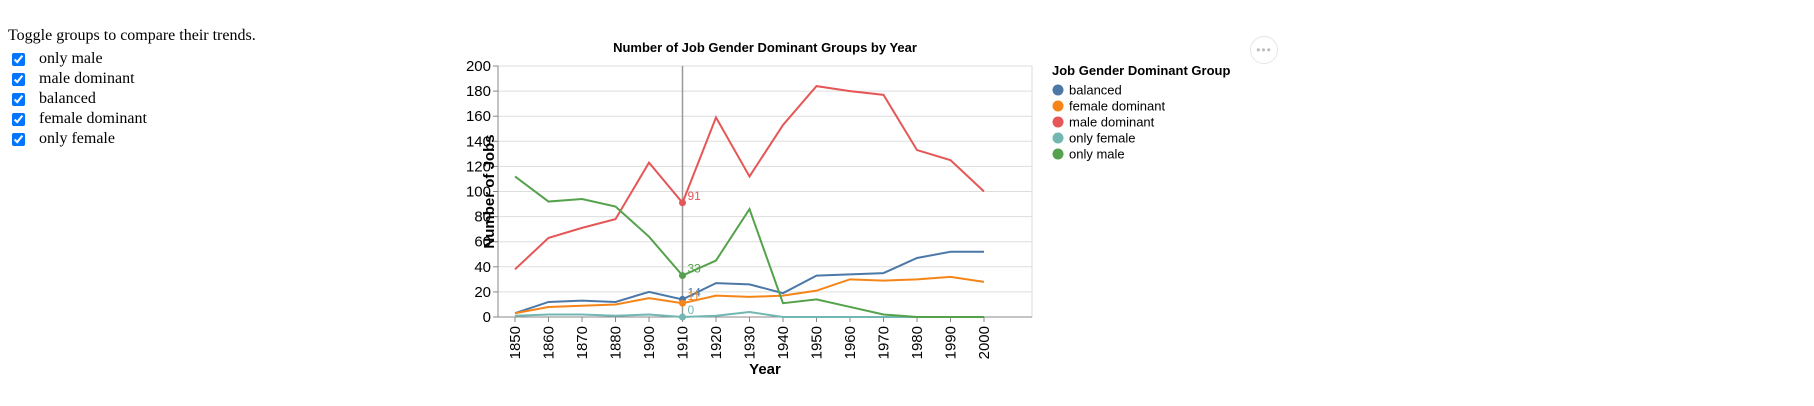 The height and width of the screenshot is (406, 1814). I want to click on x-tick-label: 1980, so click(917, 342).